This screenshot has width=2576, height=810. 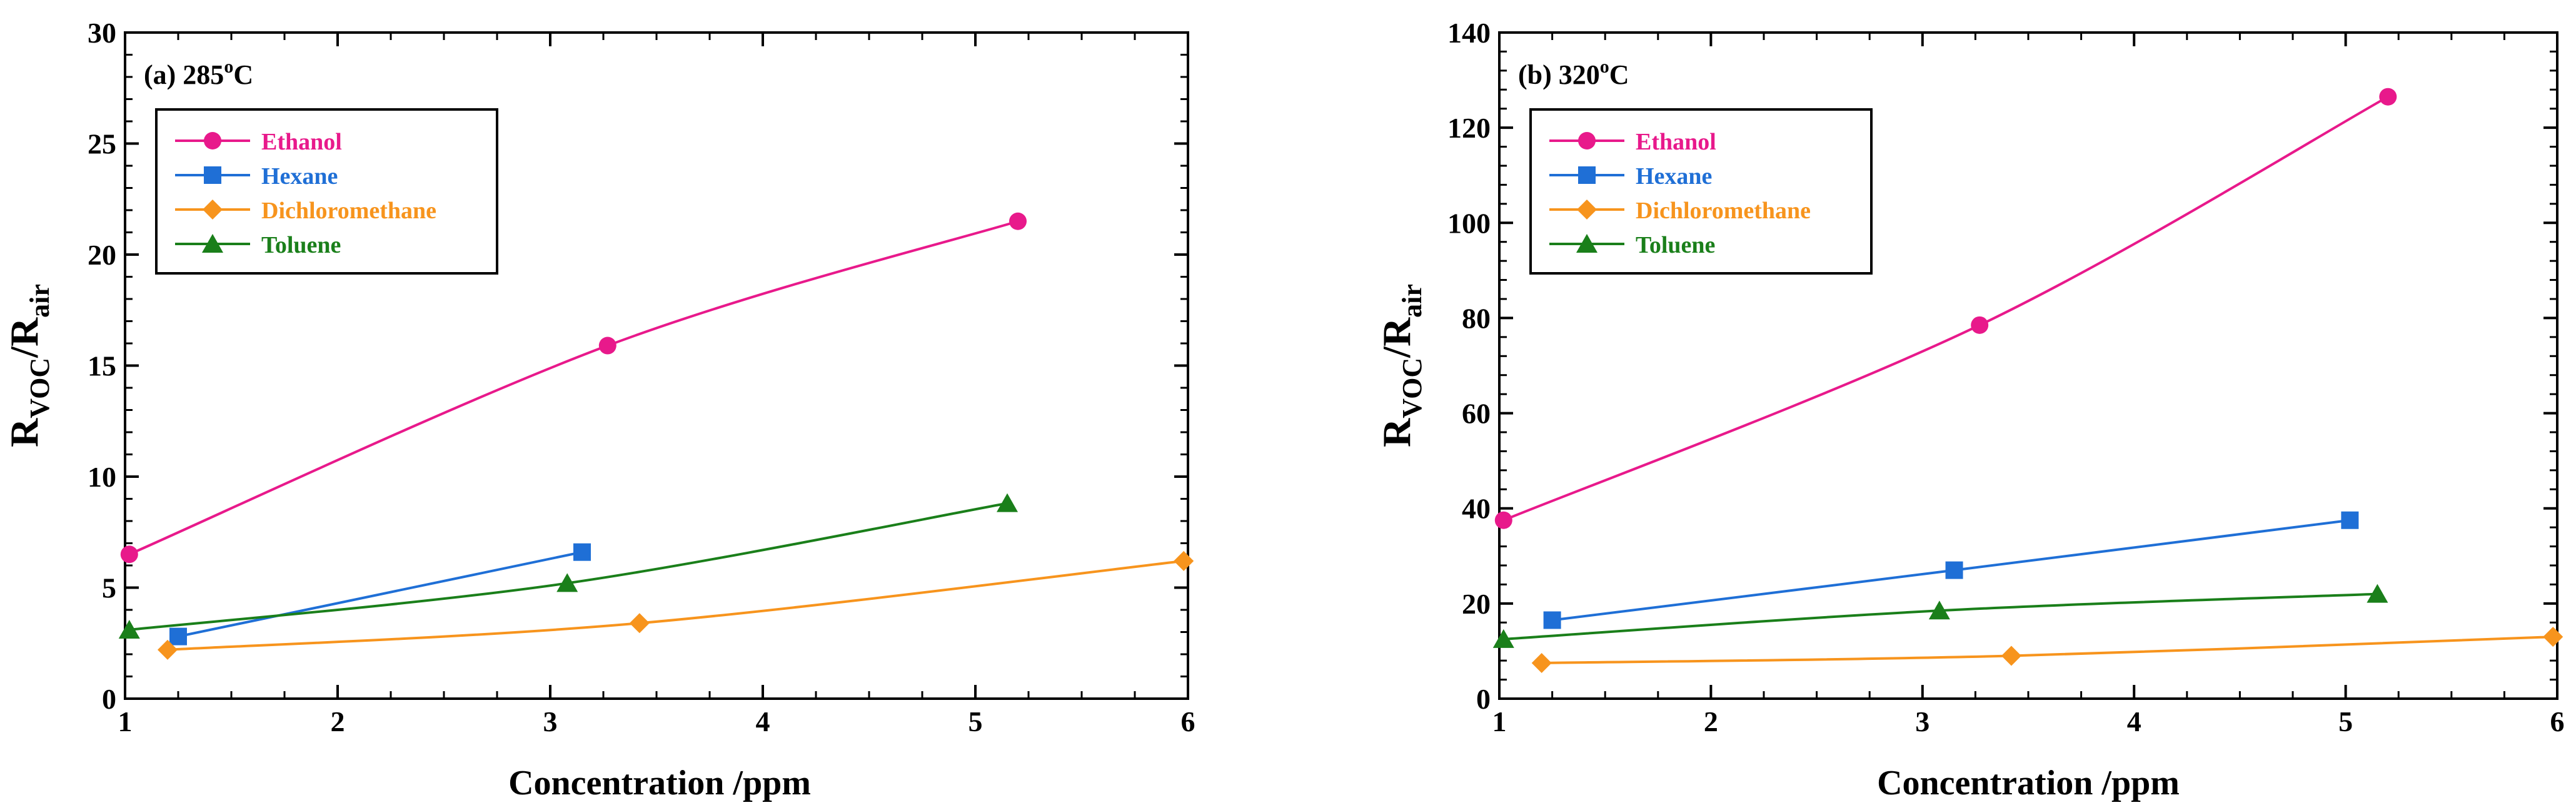 What do you see at coordinates (109, 588) in the screenshot?
I see `y-tick-label: 5` at bounding box center [109, 588].